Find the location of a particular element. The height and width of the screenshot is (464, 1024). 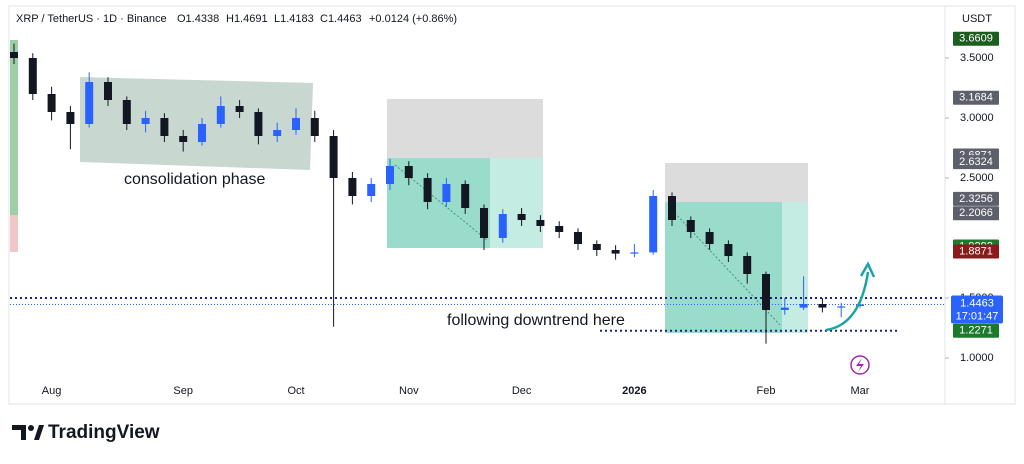

x-tick-label: Mar is located at coordinates (860, 391).